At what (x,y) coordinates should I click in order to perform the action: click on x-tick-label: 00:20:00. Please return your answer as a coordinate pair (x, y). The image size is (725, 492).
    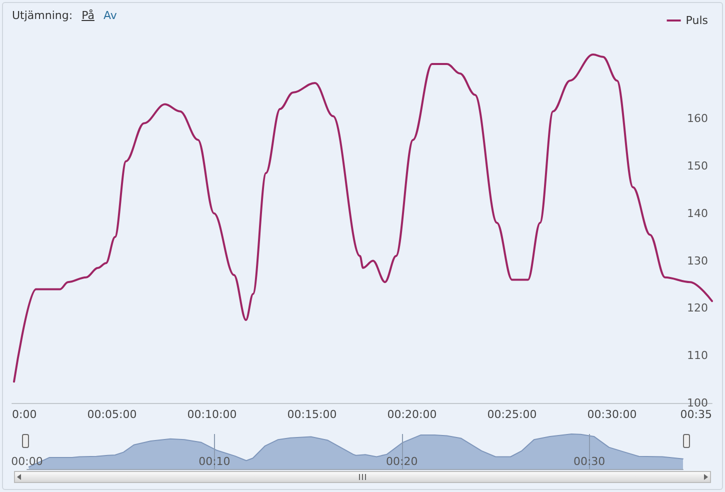
    Looking at the image, I should click on (412, 414).